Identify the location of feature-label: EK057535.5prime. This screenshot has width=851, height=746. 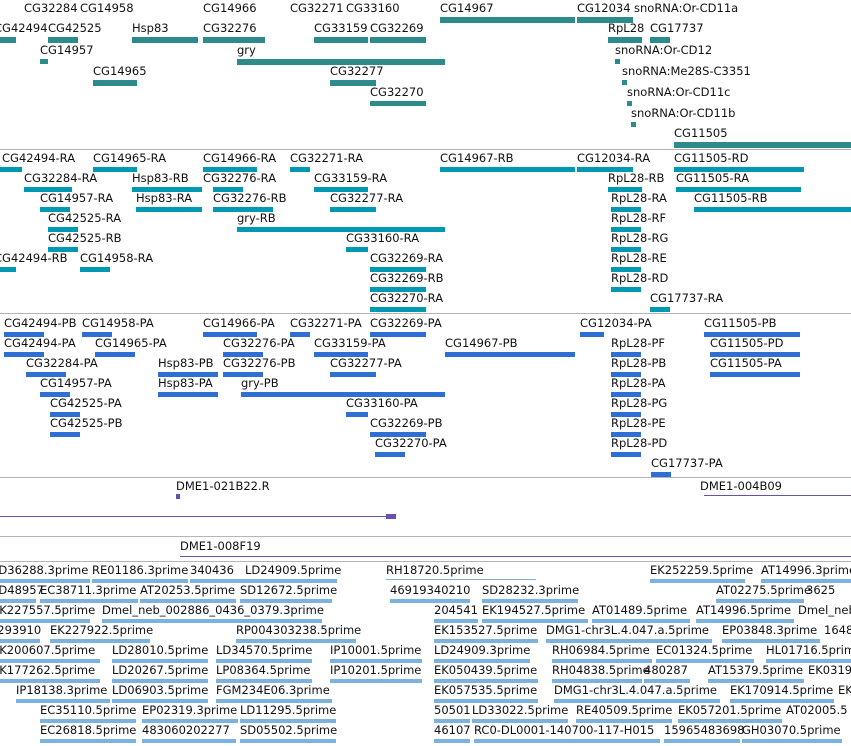
(486, 690).